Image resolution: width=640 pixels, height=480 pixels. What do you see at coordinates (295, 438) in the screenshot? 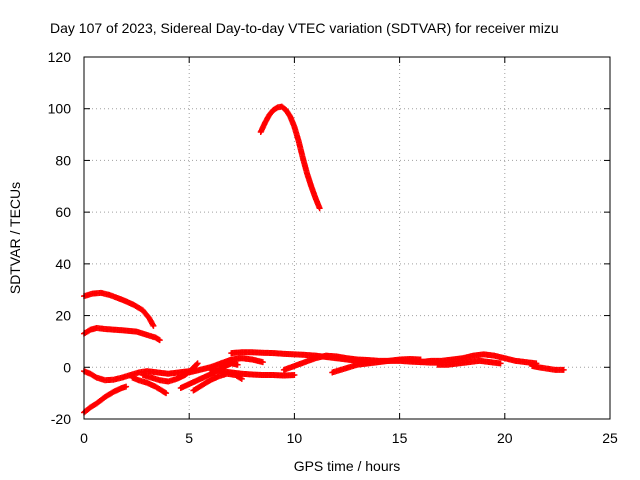
I see `x-tick-label: 10` at bounding box center [295, 438].